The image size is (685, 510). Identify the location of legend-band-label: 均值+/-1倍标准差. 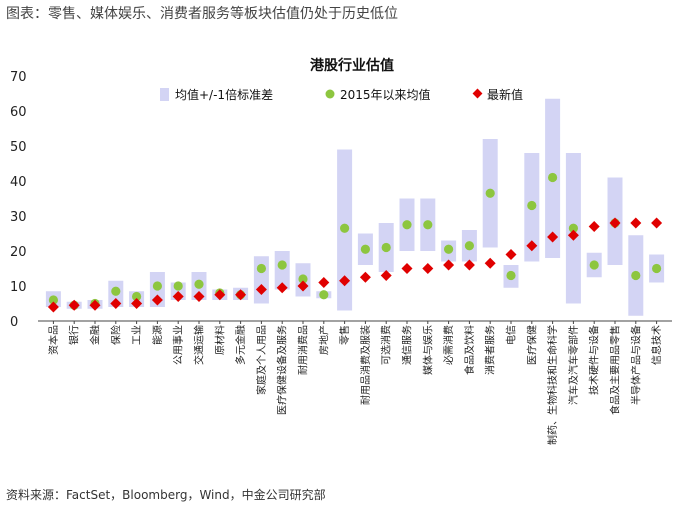
(224, 94).